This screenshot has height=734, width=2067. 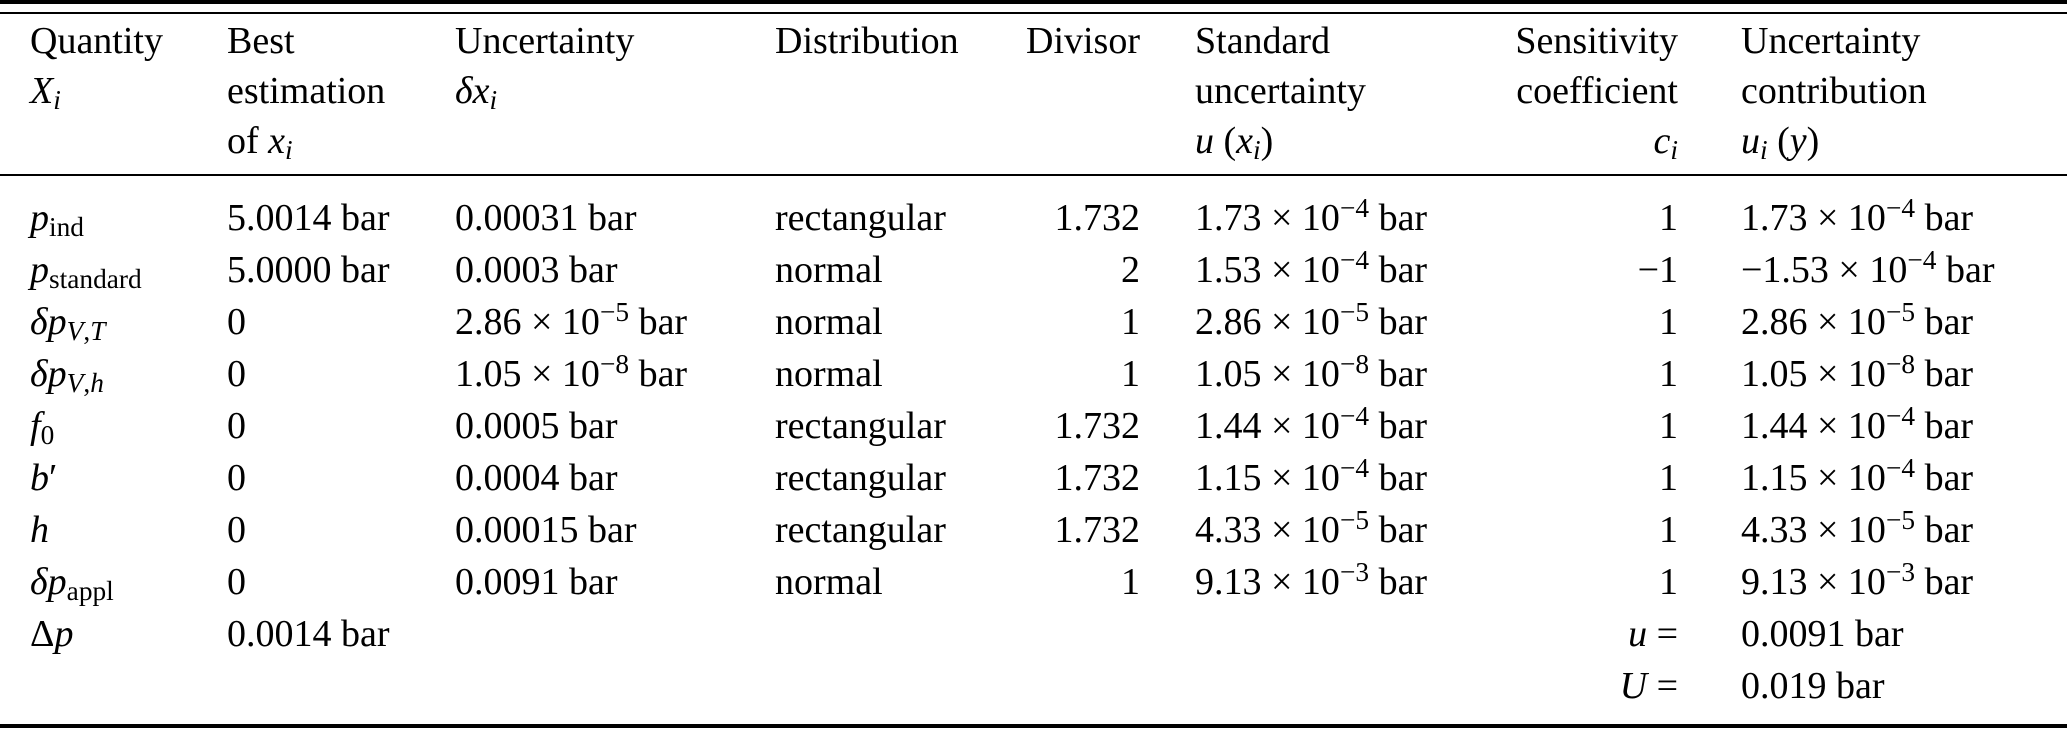 What do you see at coordinates (1668, 374) in the screenshot?
I see `cell-r3-c6: 1` at bounding box center [1668, 374].